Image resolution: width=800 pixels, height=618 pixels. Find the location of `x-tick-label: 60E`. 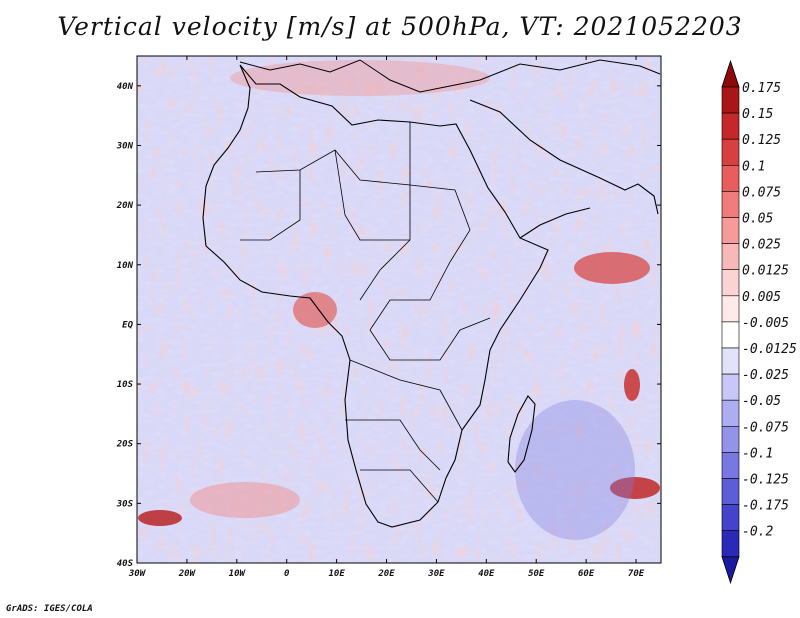

x-tick-label: 60E is located at coordinates (586, 574).